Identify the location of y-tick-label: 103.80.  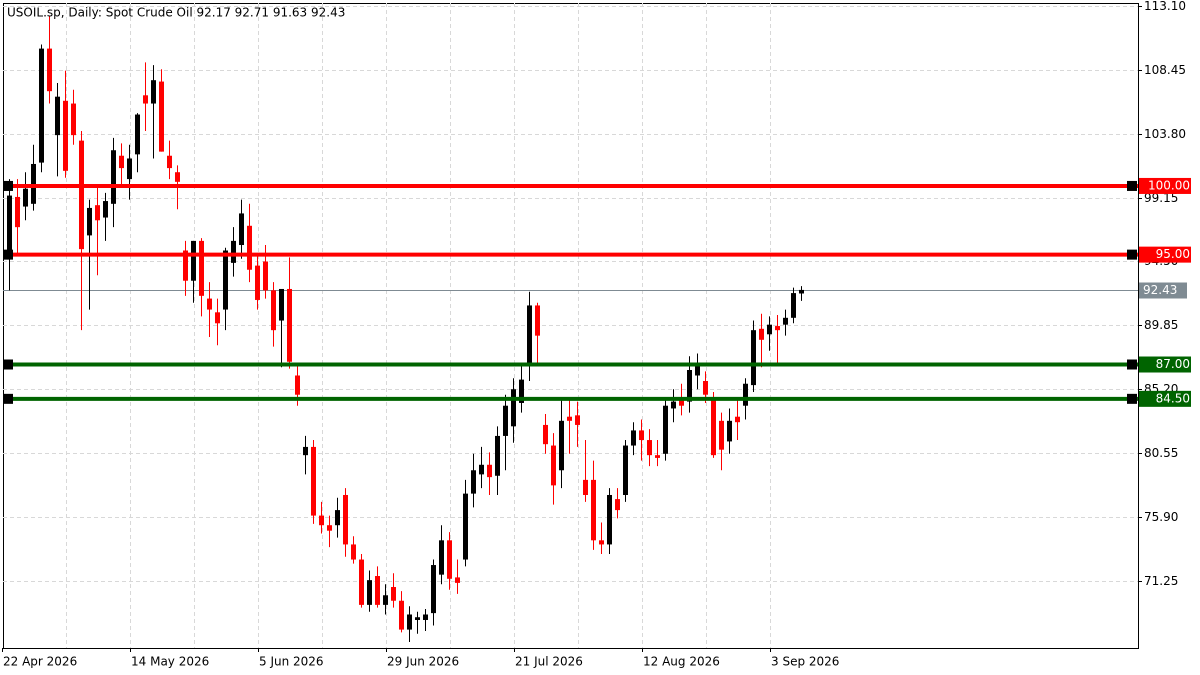
(1165, 134).